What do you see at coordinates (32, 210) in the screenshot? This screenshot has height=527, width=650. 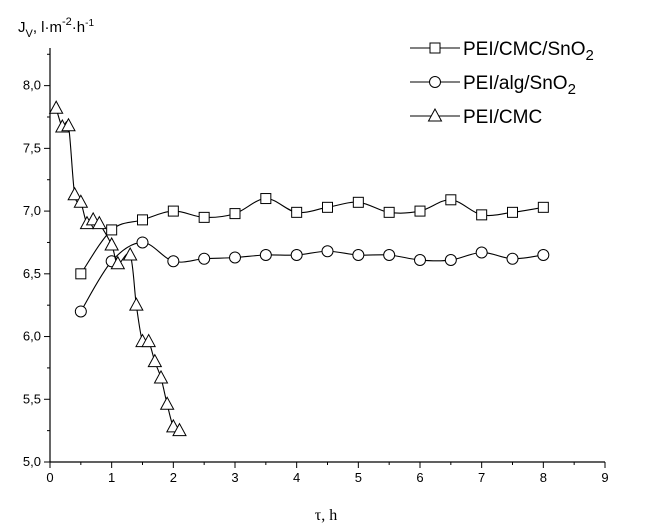 I see `y-tick-label-7,0: 7,0` at bounding box center [32, 210].